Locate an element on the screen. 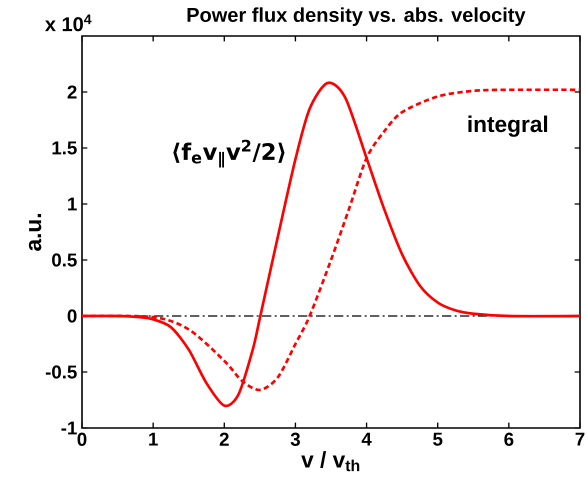 This screenshot has height=501, width=587. x-tick-label: 6 is located at coordinates (509, 439).